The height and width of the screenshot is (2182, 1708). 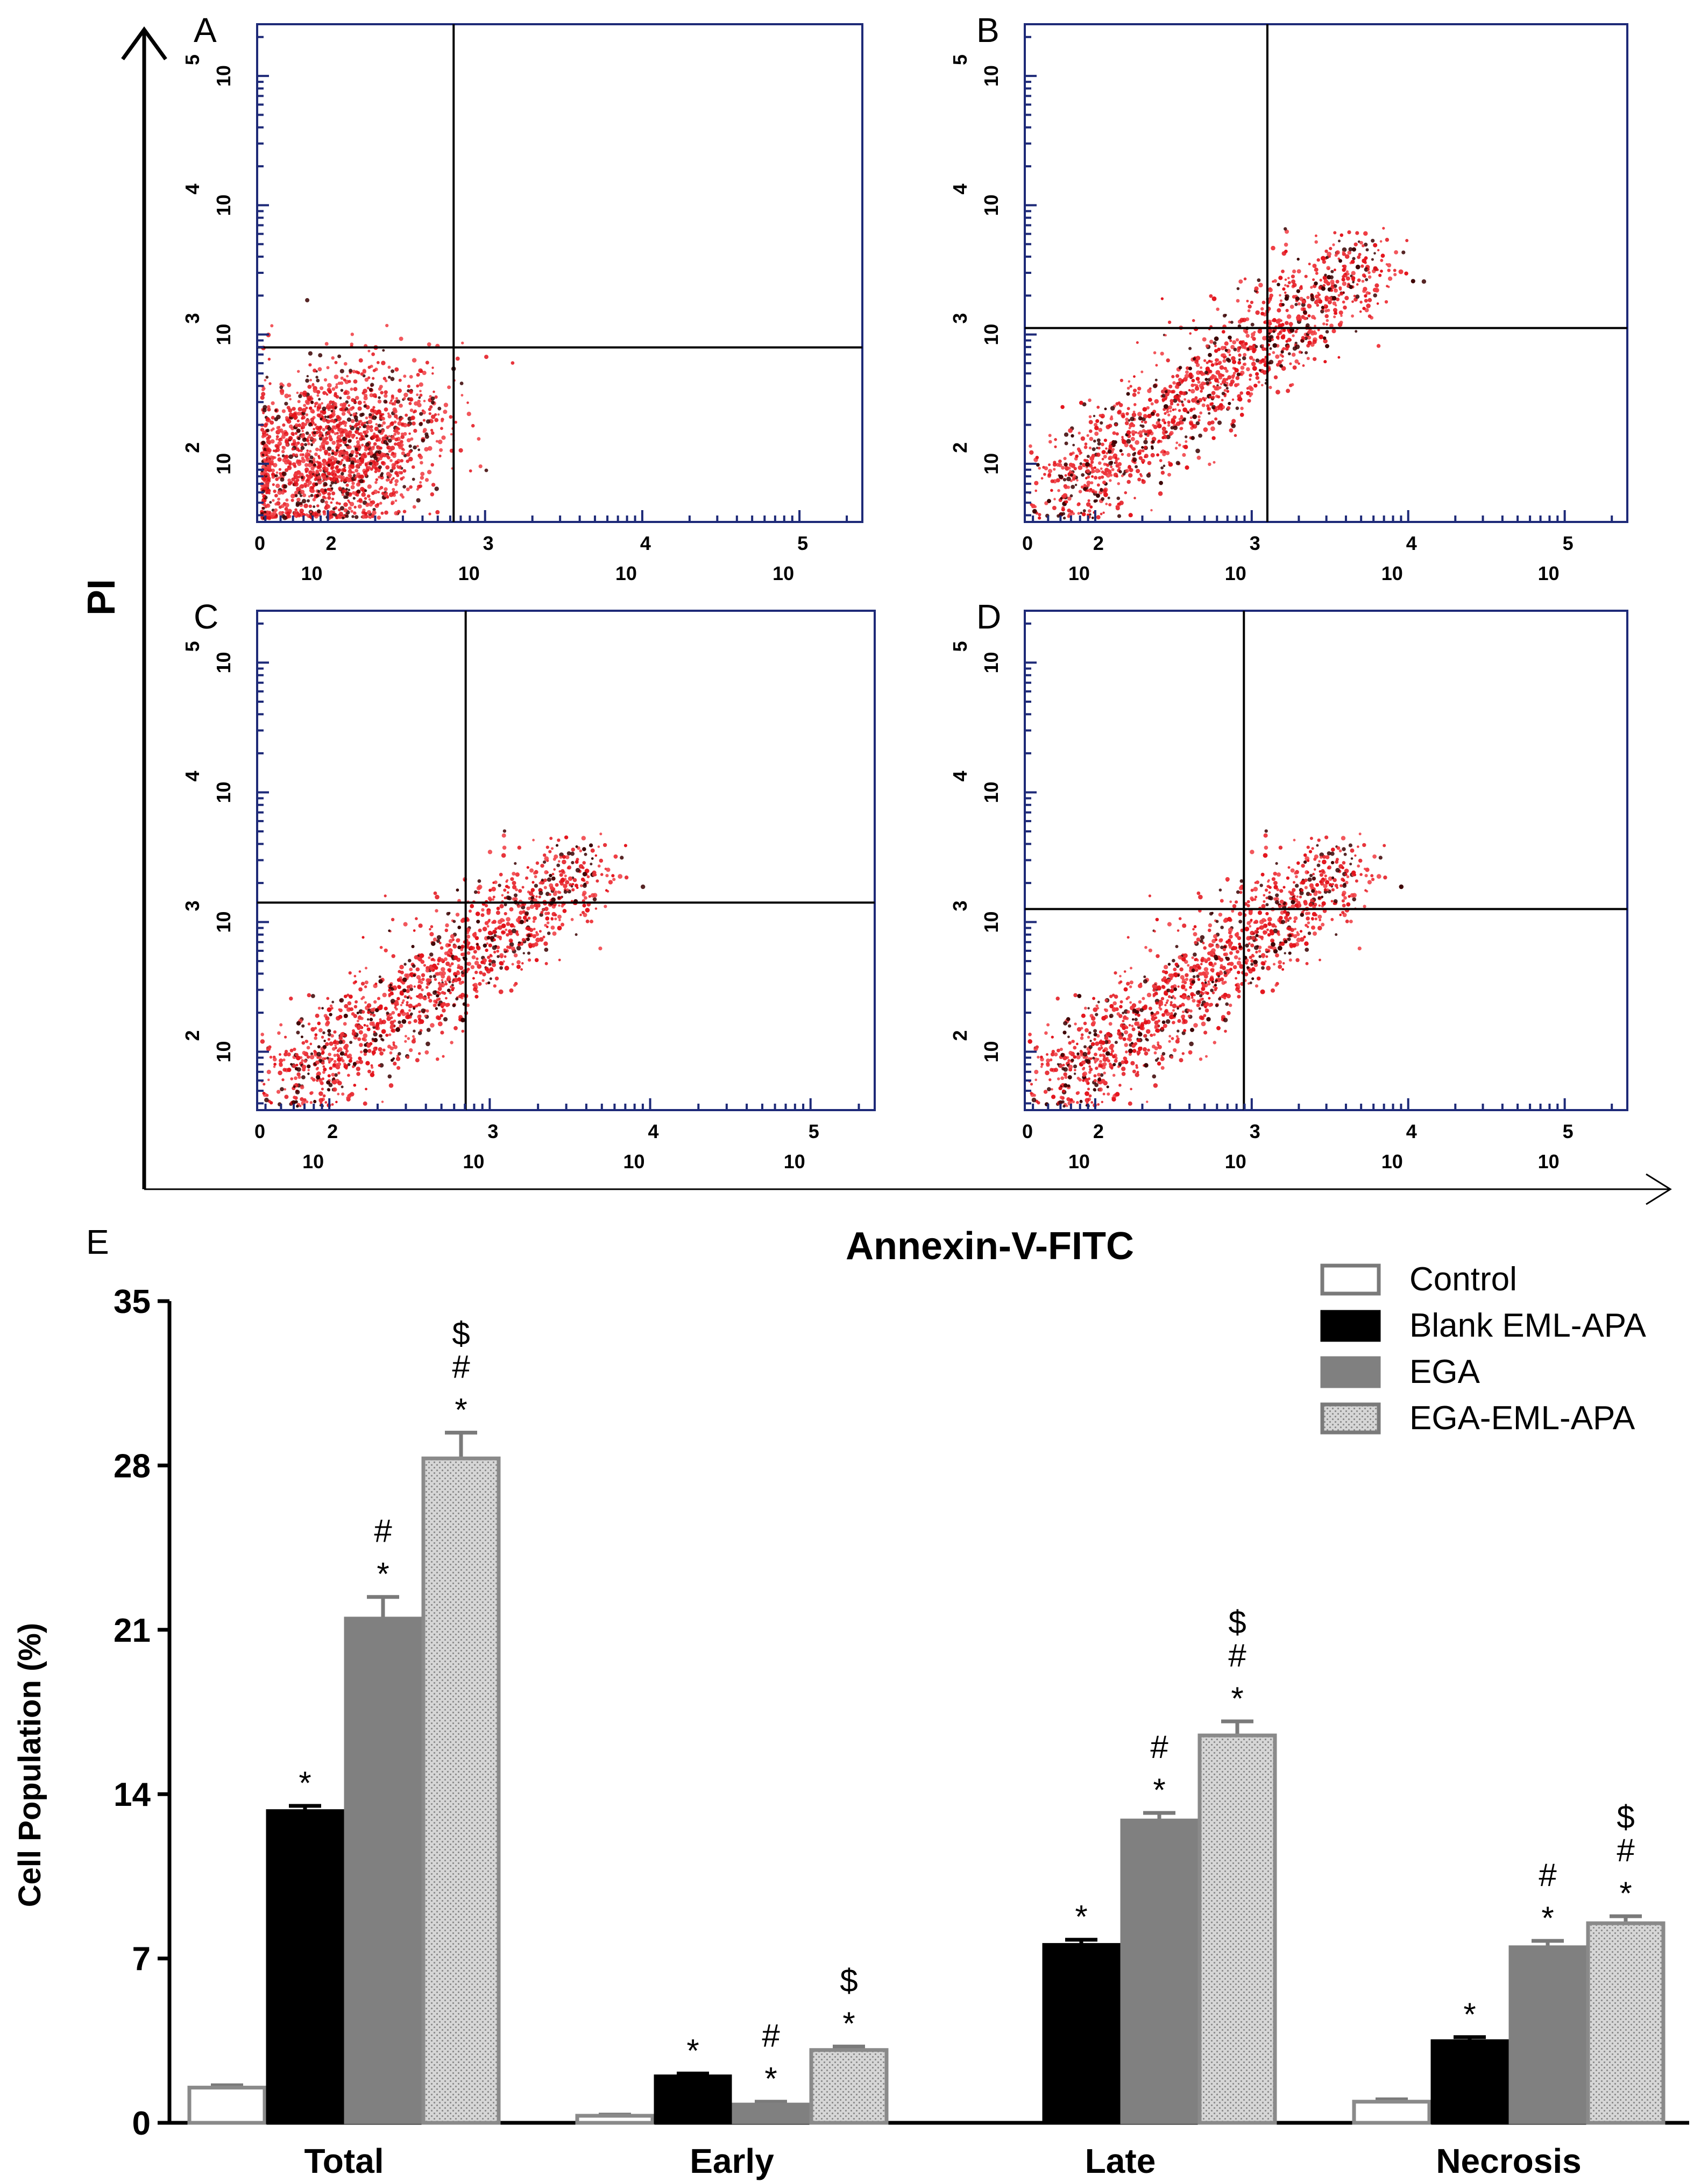 I want to click on x-tick-base: 10, so click(x=469, y=573).